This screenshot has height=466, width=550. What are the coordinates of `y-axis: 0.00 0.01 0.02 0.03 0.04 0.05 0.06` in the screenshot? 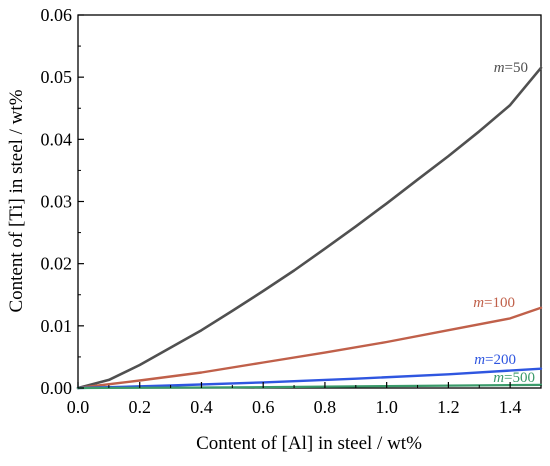 It's located at (62, 201).